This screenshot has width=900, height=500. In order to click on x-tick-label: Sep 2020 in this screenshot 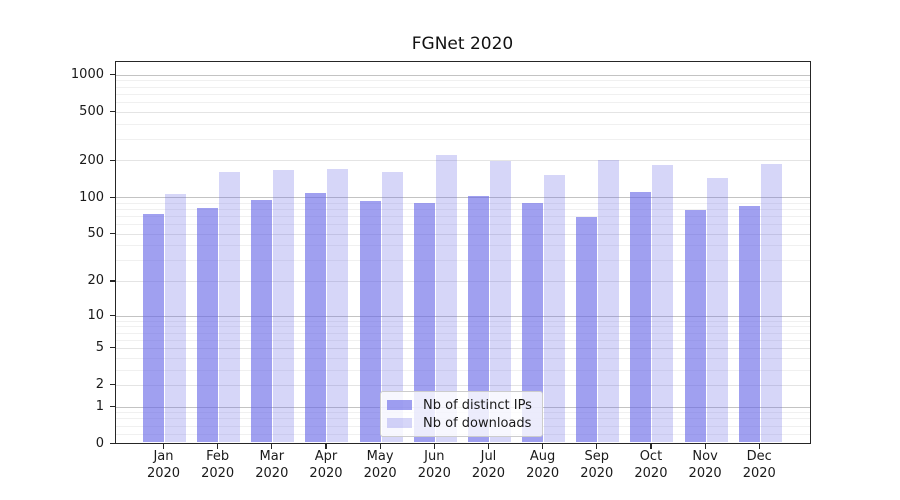, I will do `click(597, 465)`.